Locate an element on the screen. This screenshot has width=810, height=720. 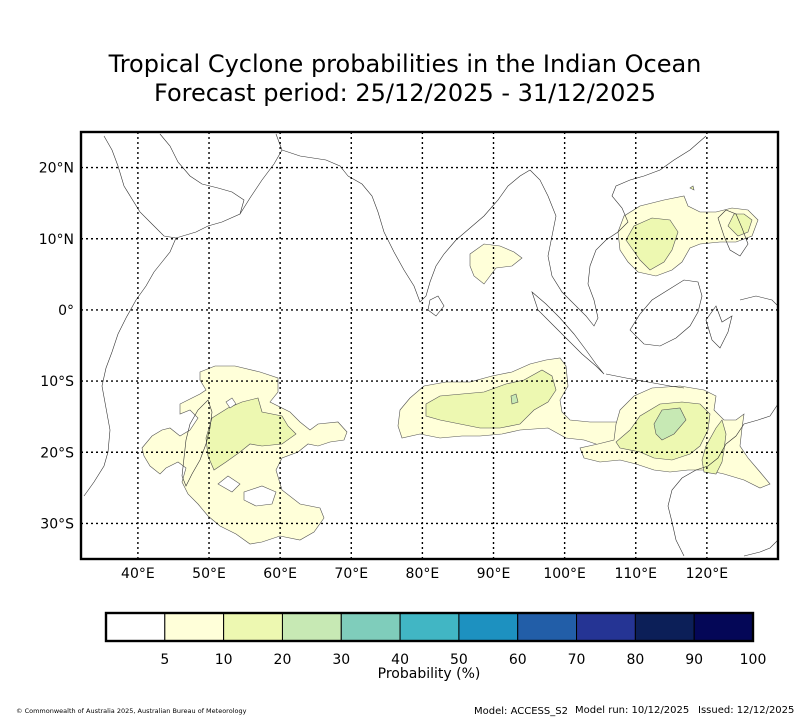
coastline-java is located at coordinates (645, 381).